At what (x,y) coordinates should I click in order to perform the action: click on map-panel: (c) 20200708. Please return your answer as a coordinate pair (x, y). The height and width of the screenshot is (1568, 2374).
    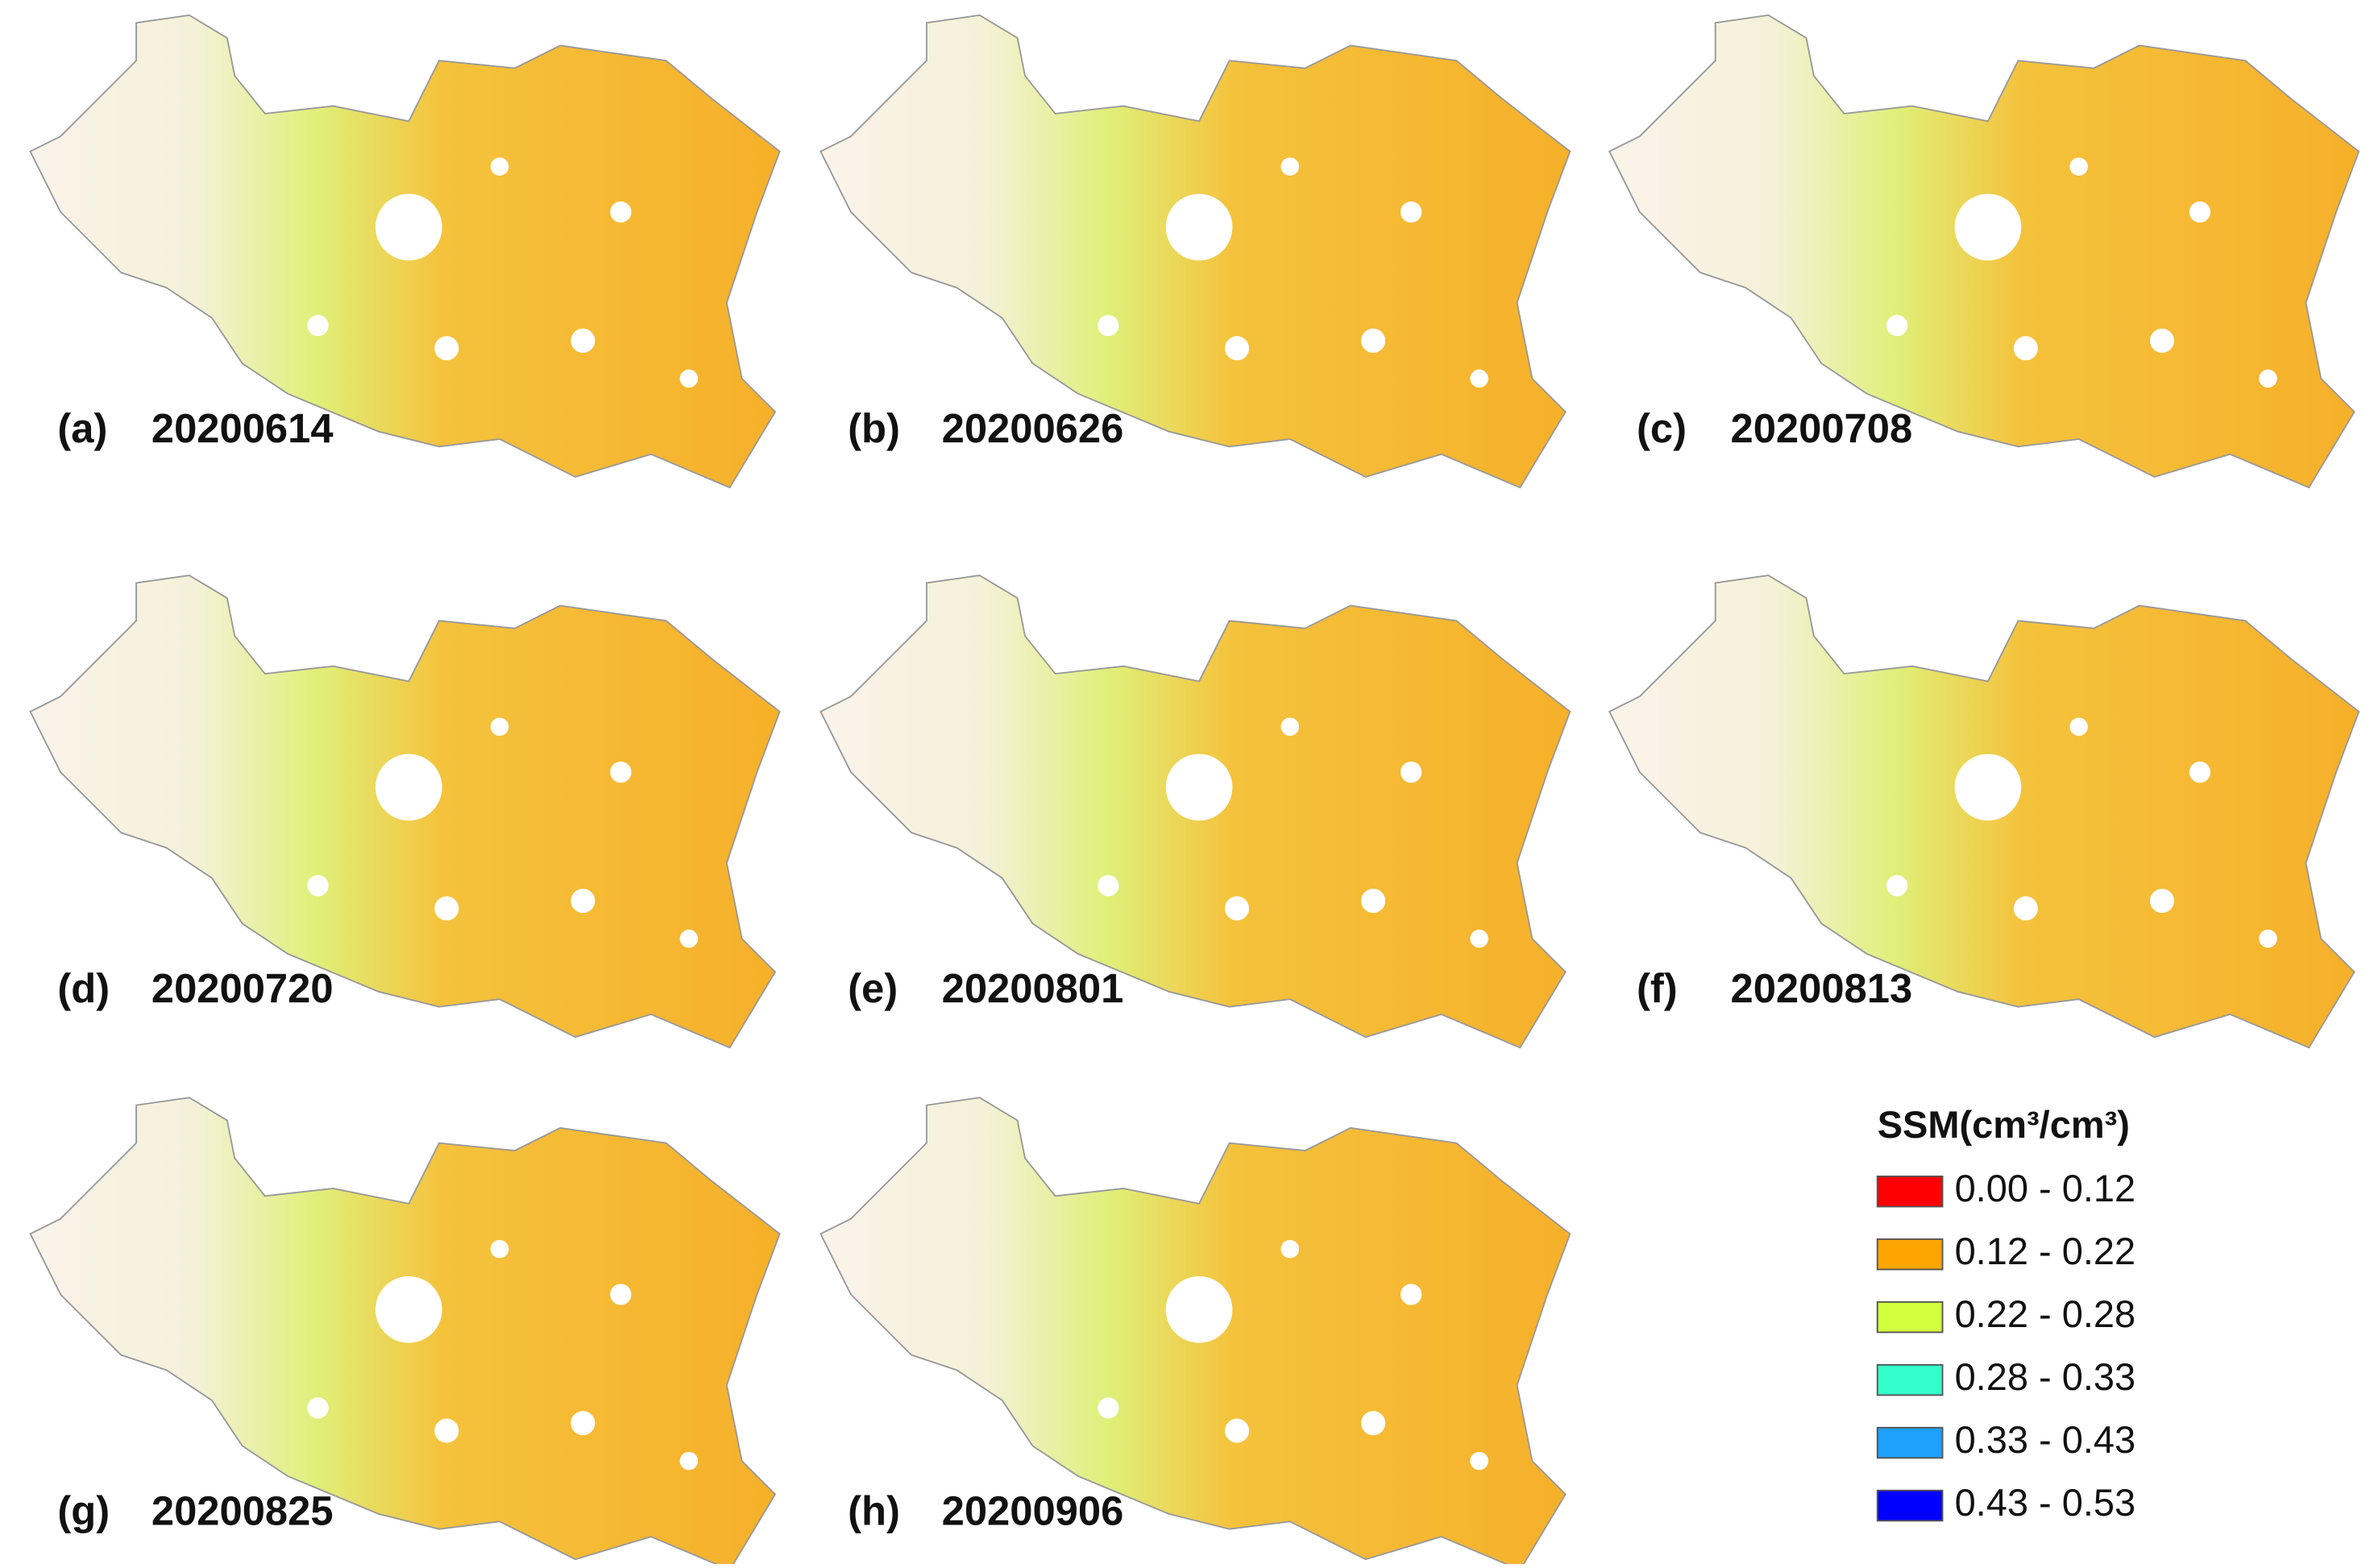
    Looking at the image, I should click on (1984, 251).